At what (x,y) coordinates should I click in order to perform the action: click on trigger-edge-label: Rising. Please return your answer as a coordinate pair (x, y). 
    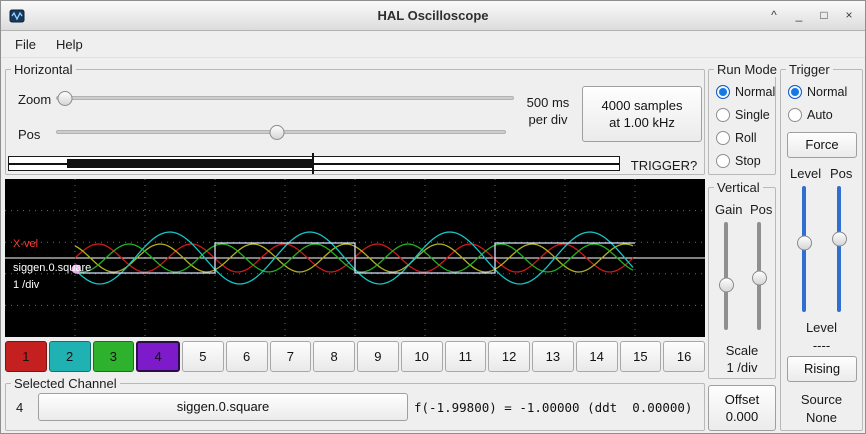
    Looking at the image, I should click on (822, 368).